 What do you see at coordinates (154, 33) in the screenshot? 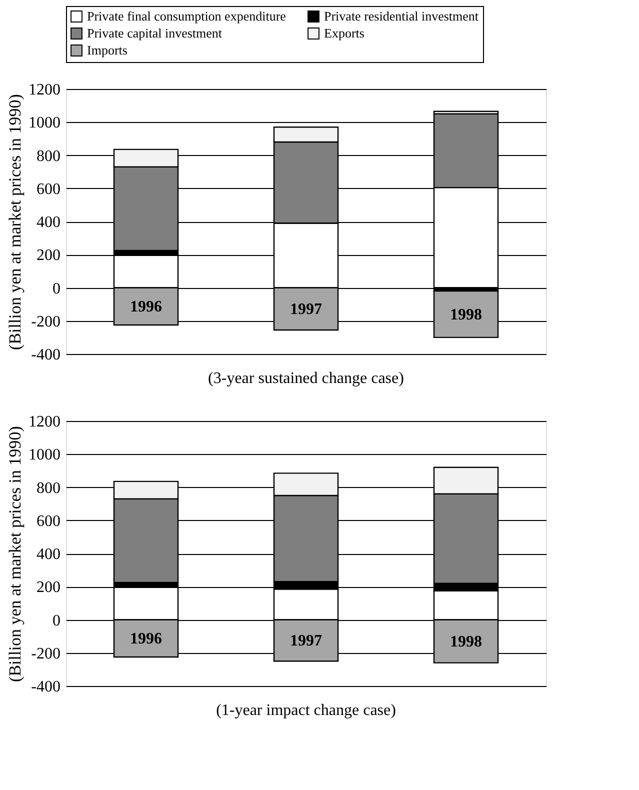
I see `legend-label: Private capital investment` at bounding box center [154, 33].